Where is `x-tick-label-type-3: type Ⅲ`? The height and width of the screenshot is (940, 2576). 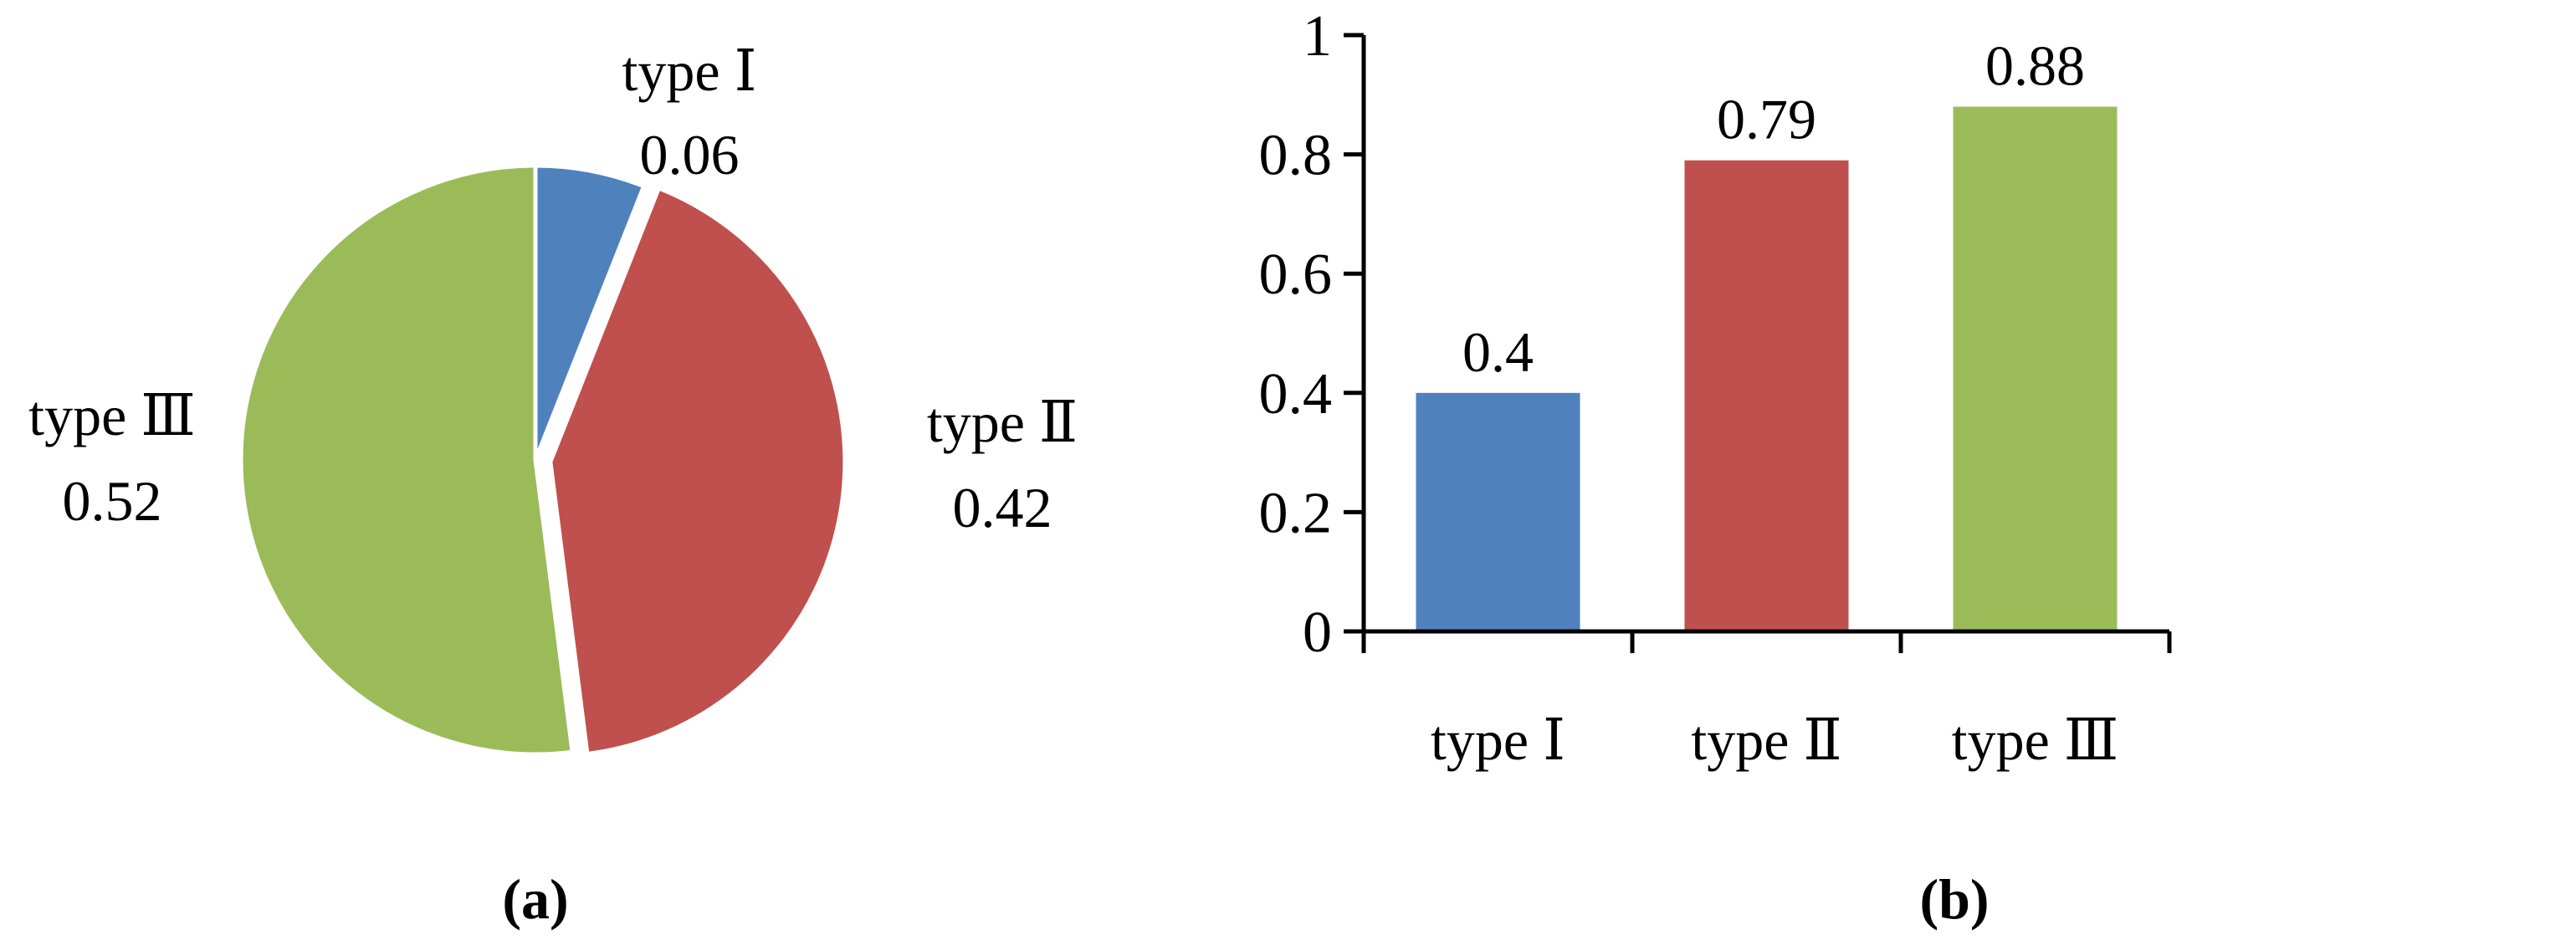
x-tick-label-type-3: type Ⅲ is located at coordinates (2036, 740).